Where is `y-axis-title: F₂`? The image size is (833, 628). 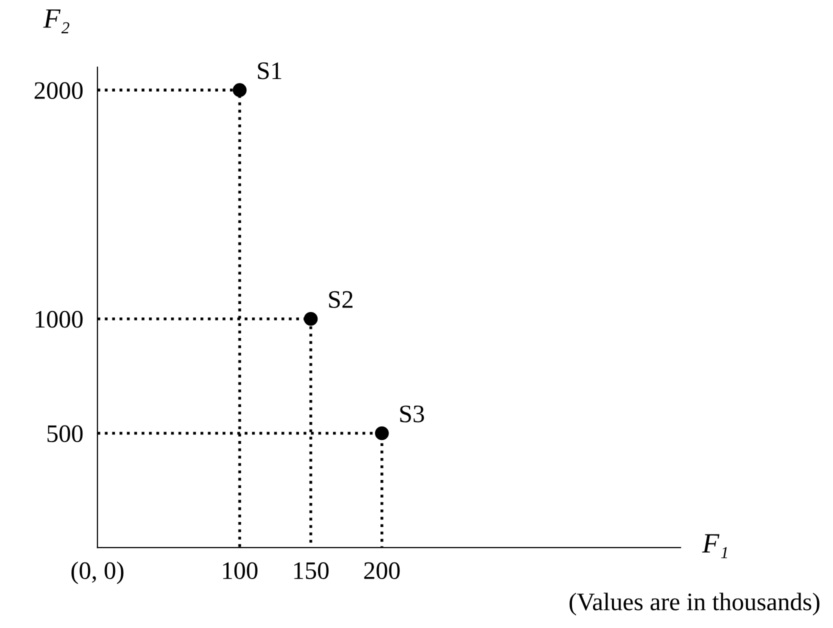
y-axis-title: F₂ is located at coordinates (56, 21).